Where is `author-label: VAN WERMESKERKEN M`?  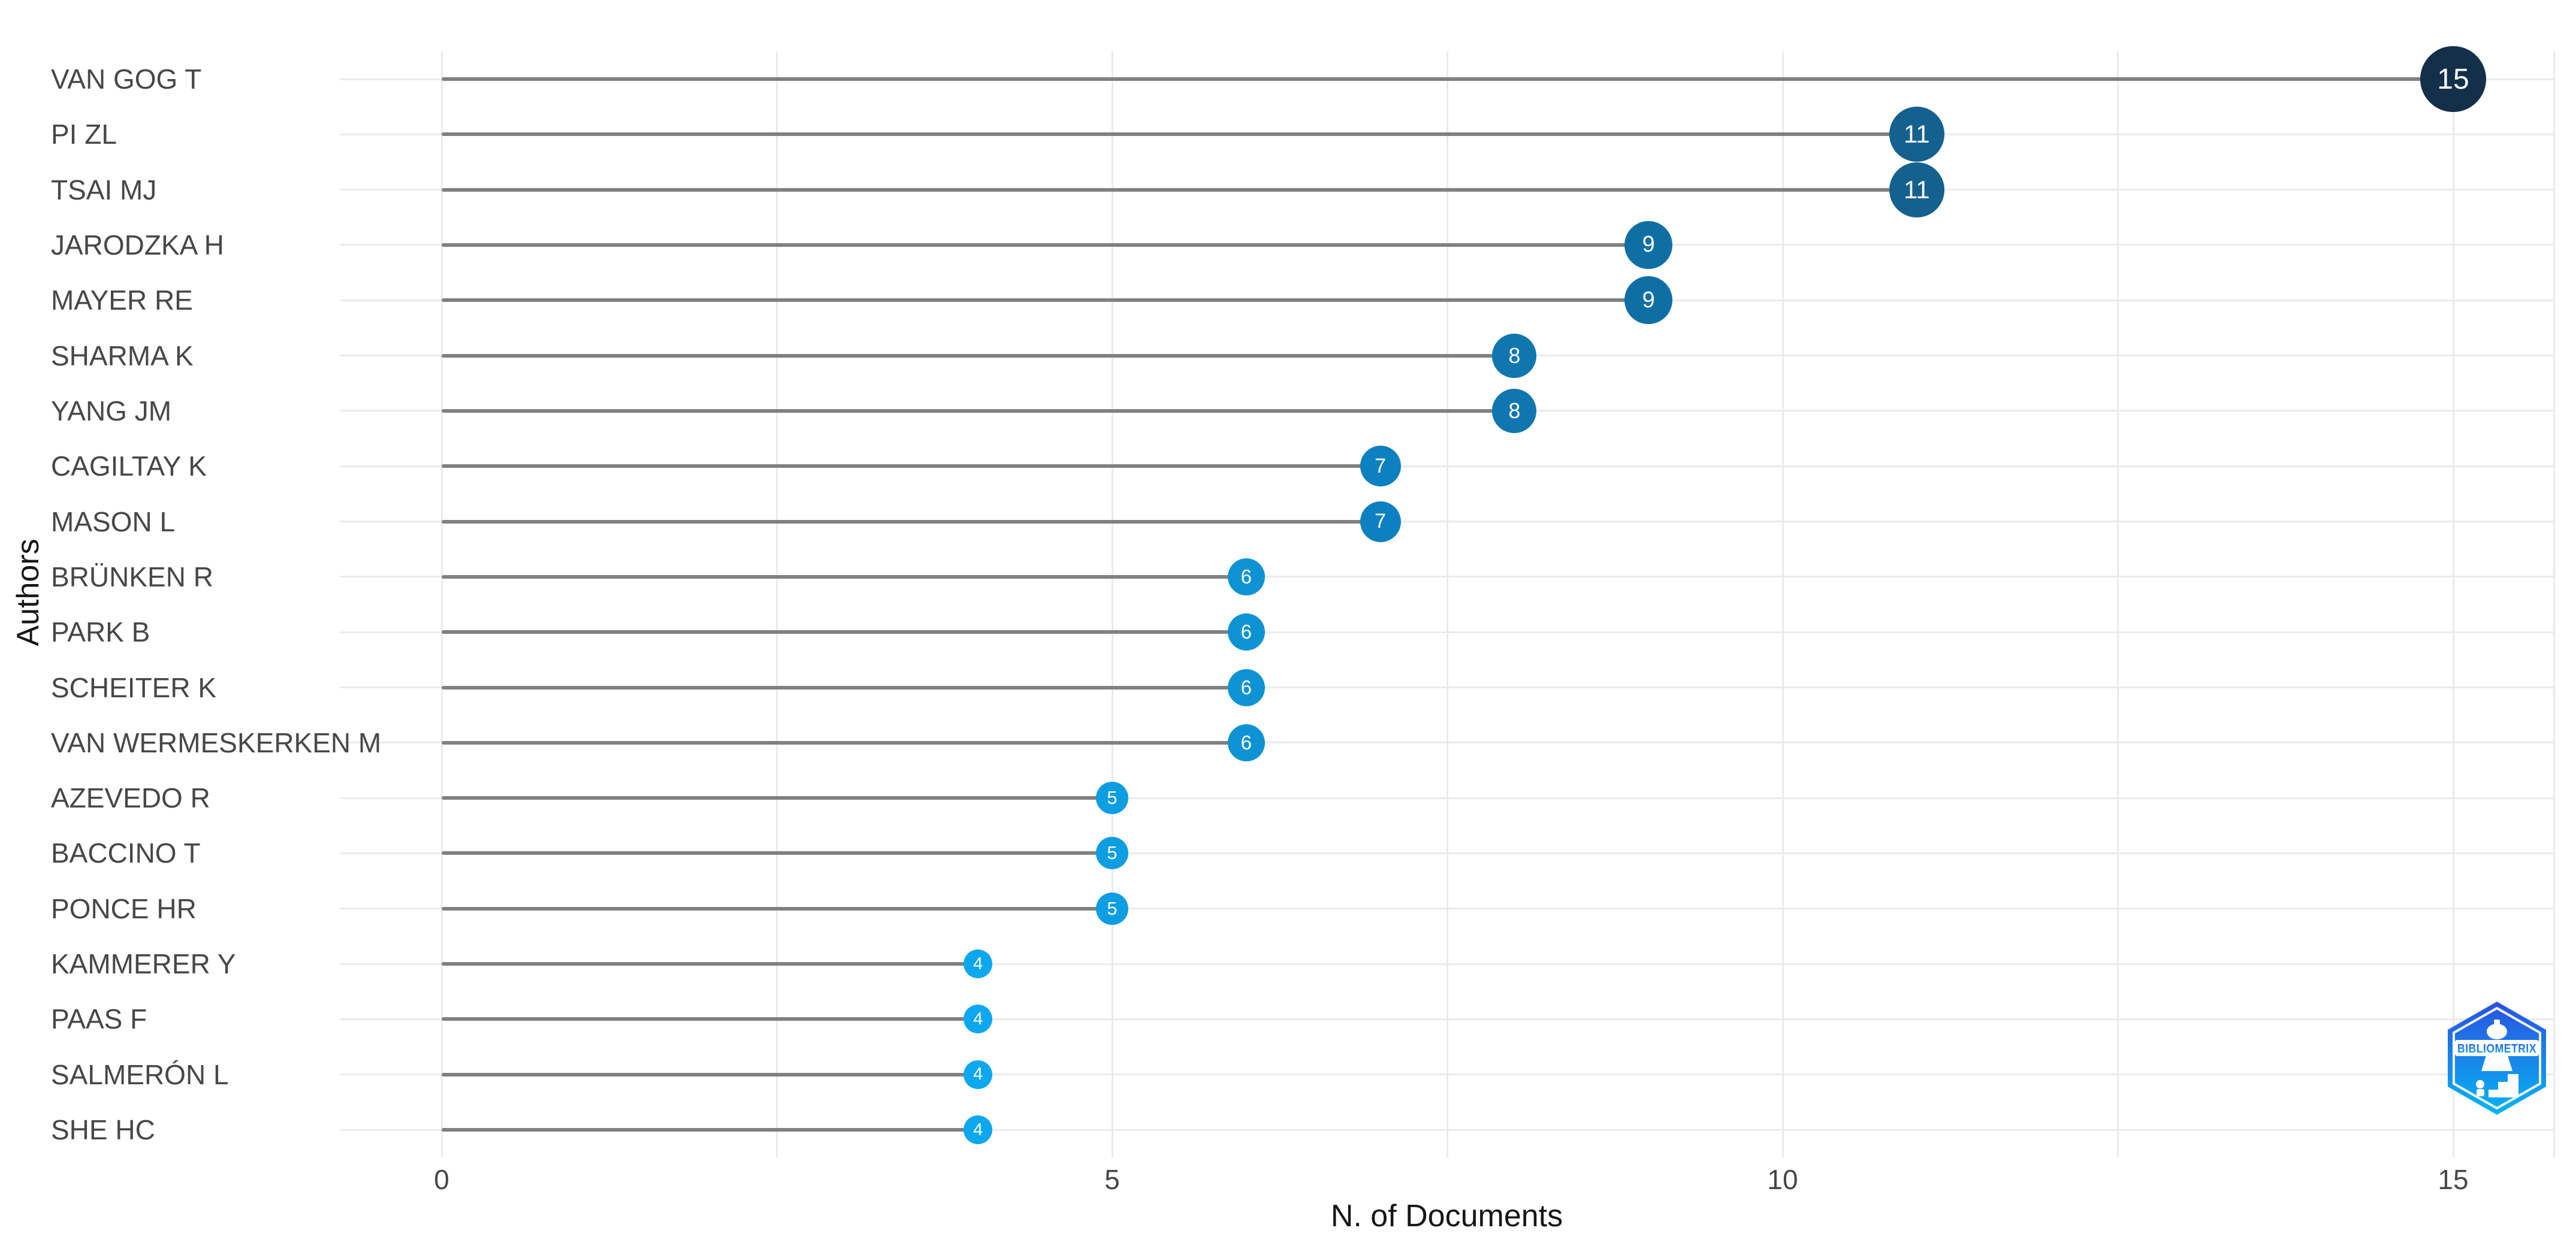 author-label: VAN WERMESKERKEN M is located at coordinates (217, 742).